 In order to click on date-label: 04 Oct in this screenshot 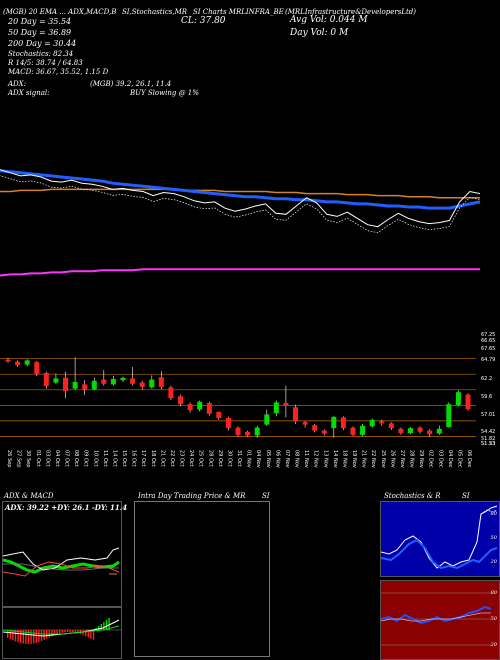, I will do `click(57, 458)`.